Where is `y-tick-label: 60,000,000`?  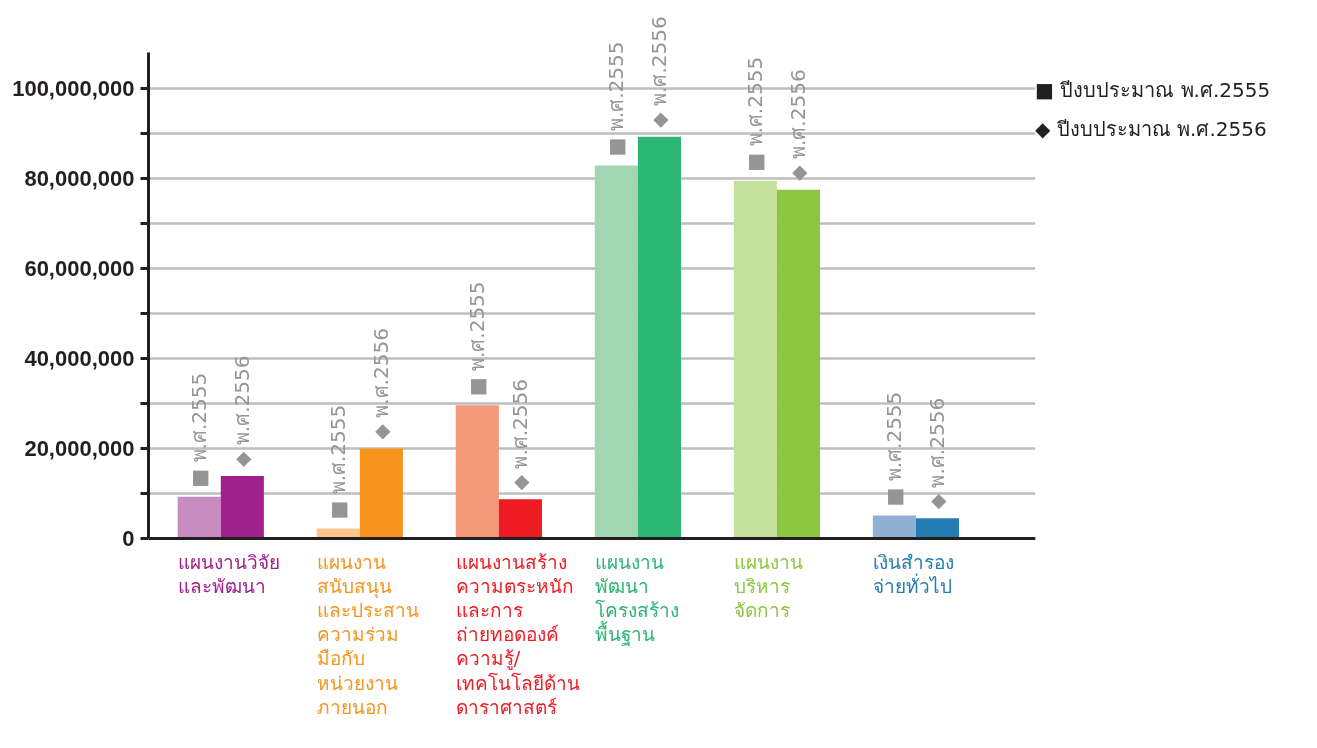
y-tick-label: 60,000,000 is located at coordinates (79, 268).